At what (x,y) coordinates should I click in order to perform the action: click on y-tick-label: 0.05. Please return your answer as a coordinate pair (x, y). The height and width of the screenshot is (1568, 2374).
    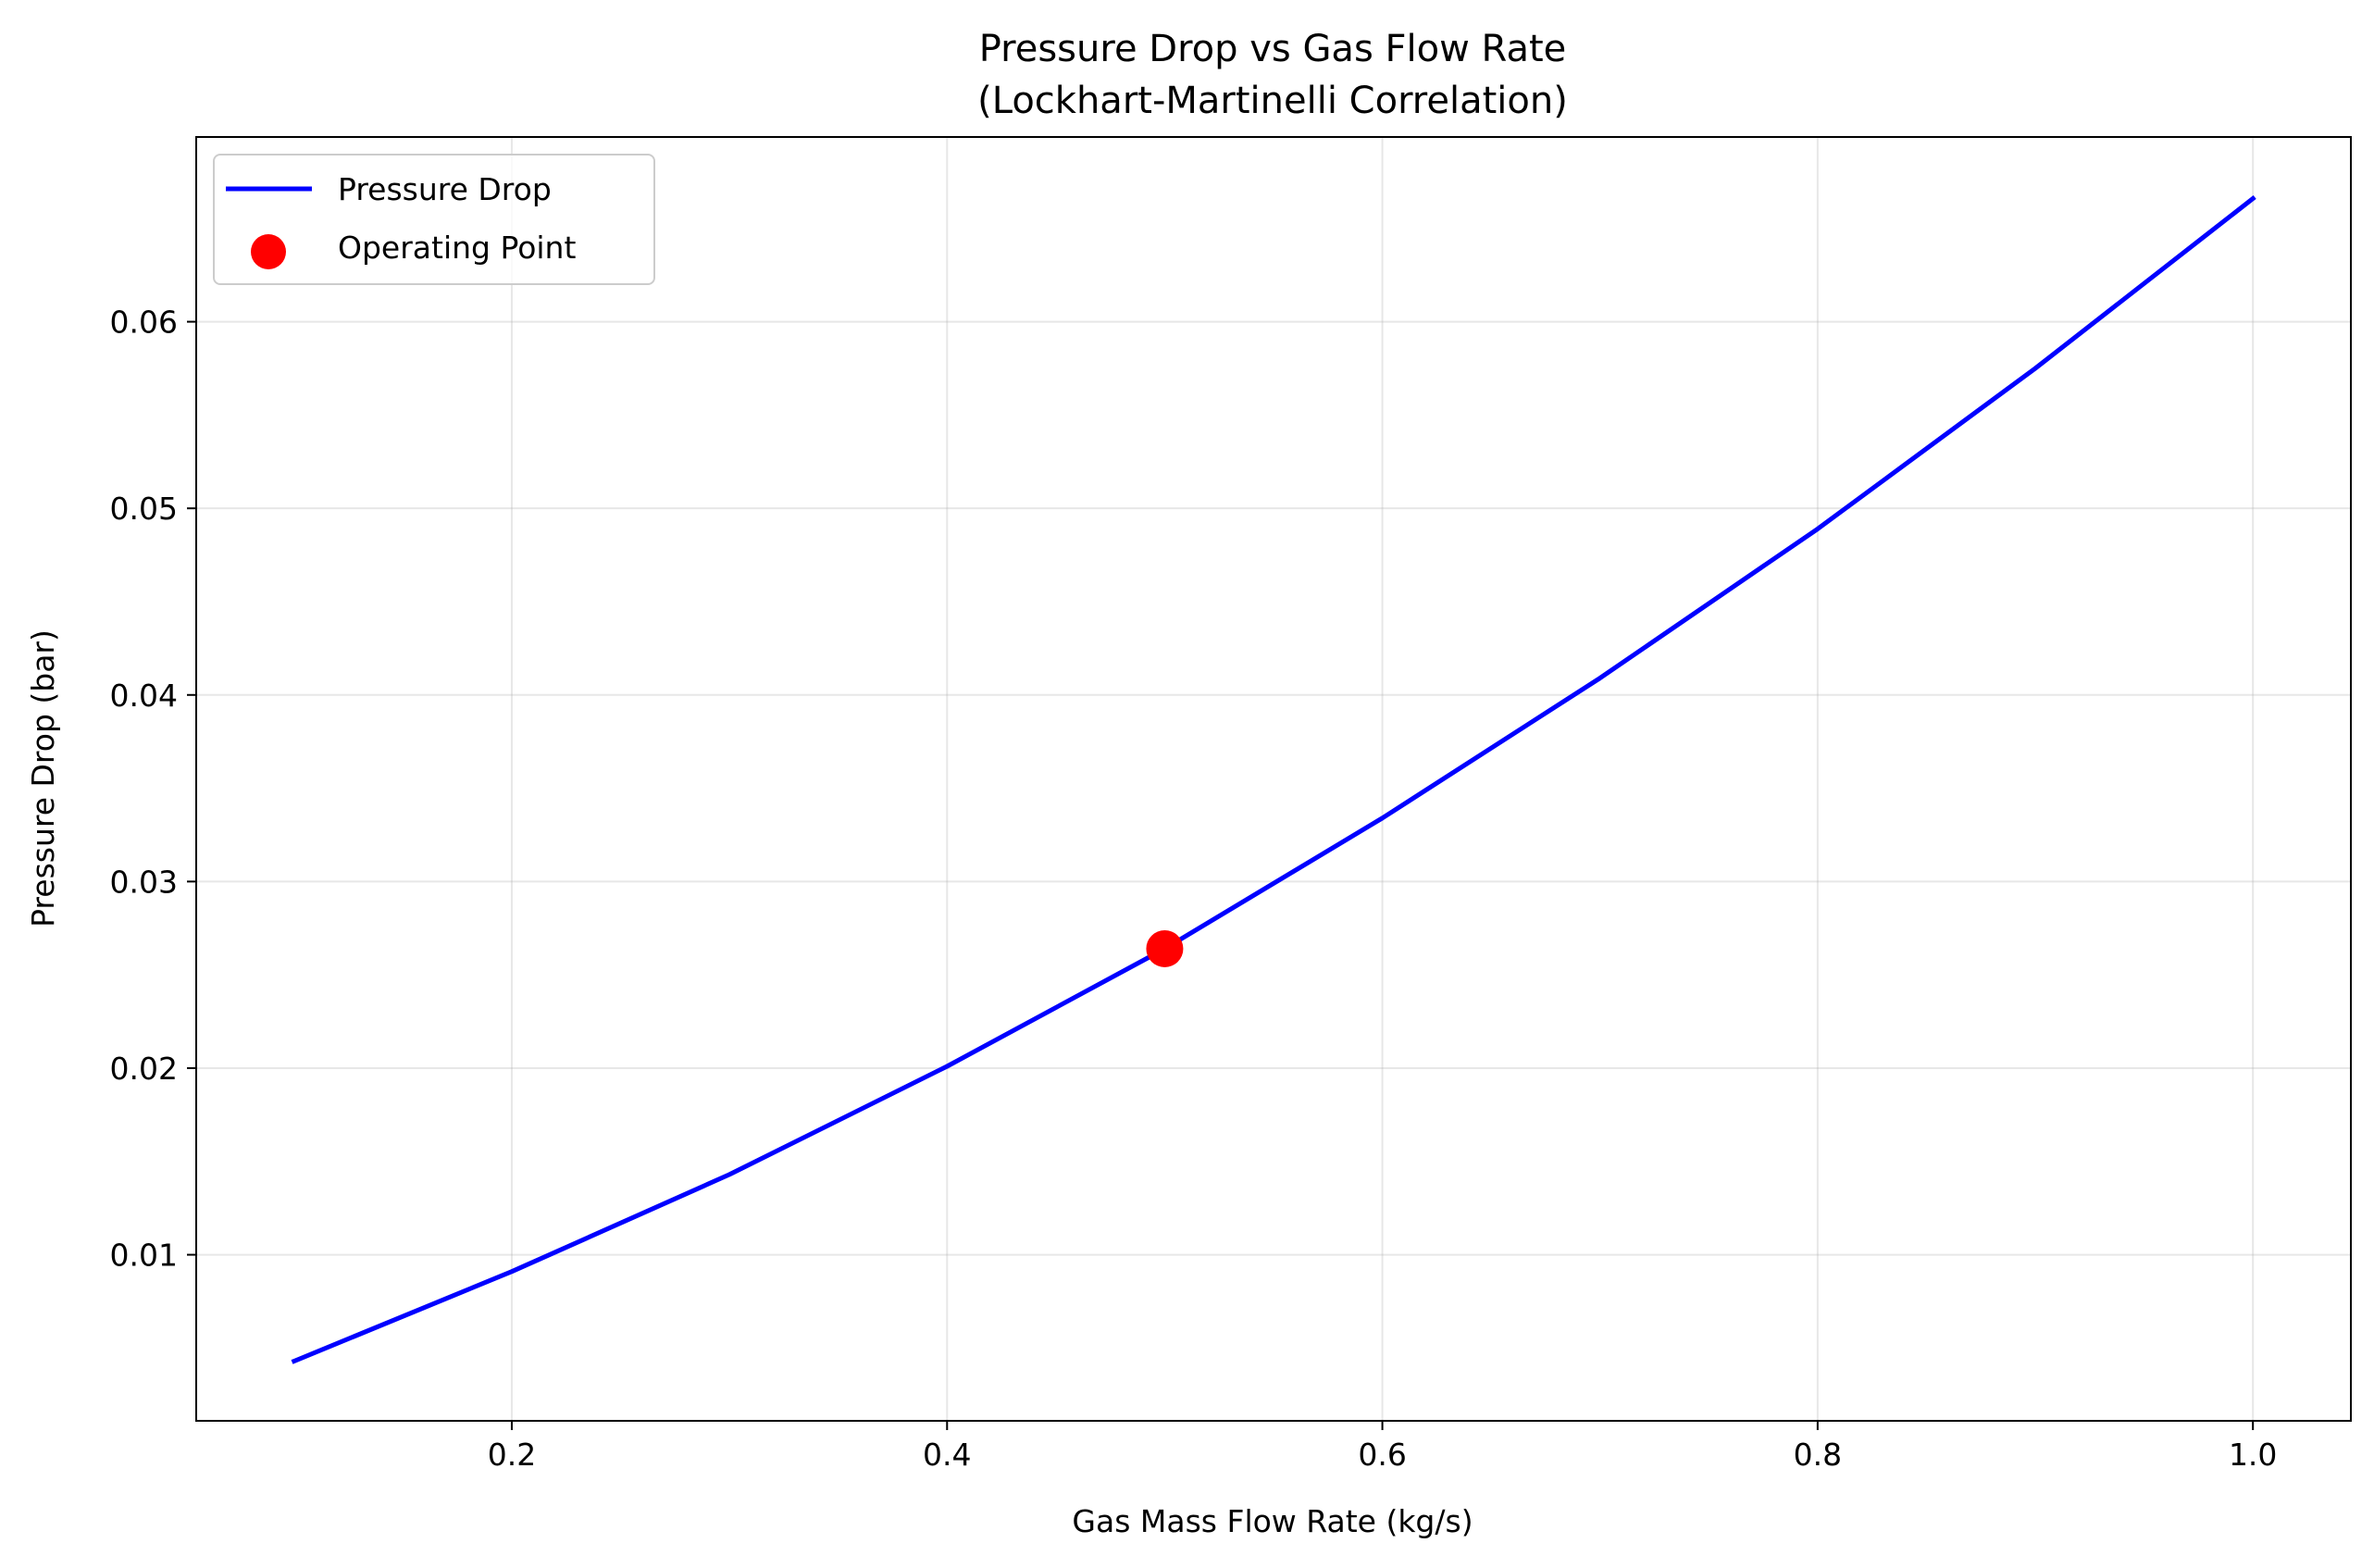
    Looking at the image, I should click on (144, 509).